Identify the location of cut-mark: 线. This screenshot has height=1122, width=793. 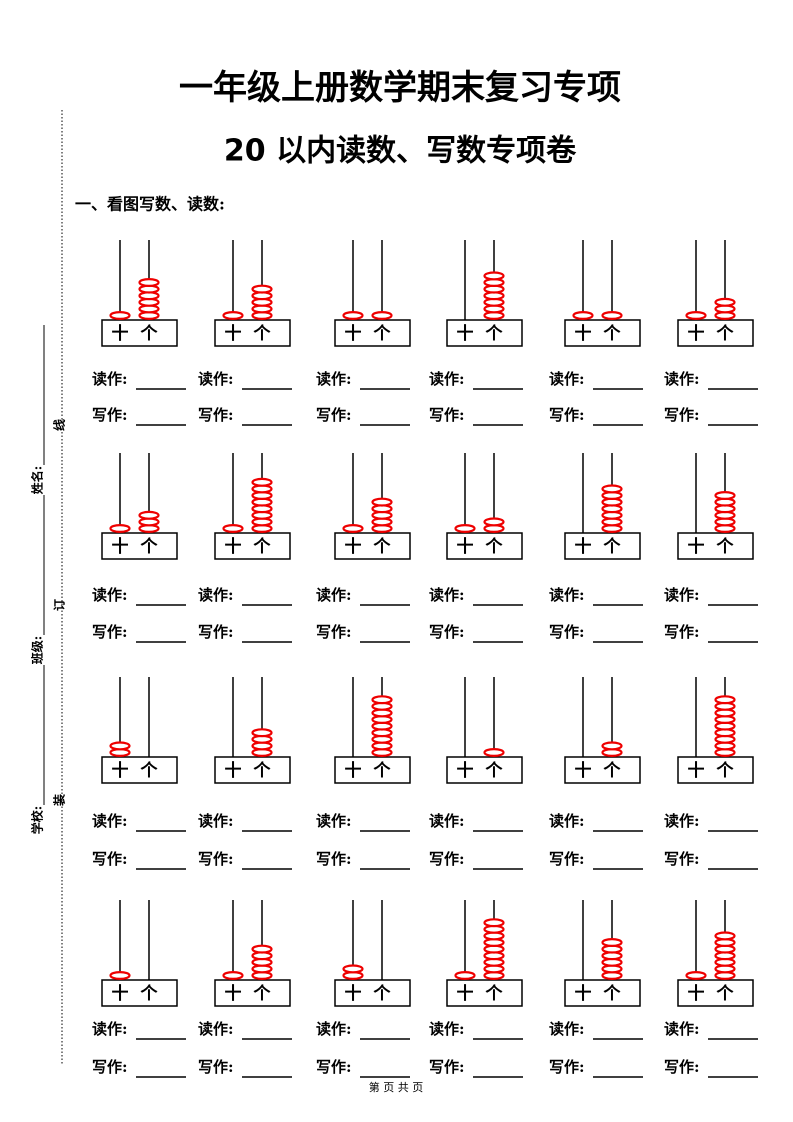
(59, 425).